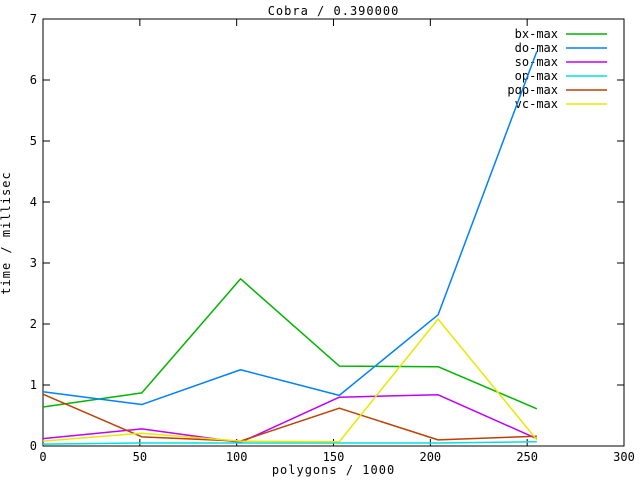 This screenshot has width=640, height=480. What do you see at coordinates (33, 80) in the screenshot?
I see `y-tick-label: 6` at bounding box center [33, 80].